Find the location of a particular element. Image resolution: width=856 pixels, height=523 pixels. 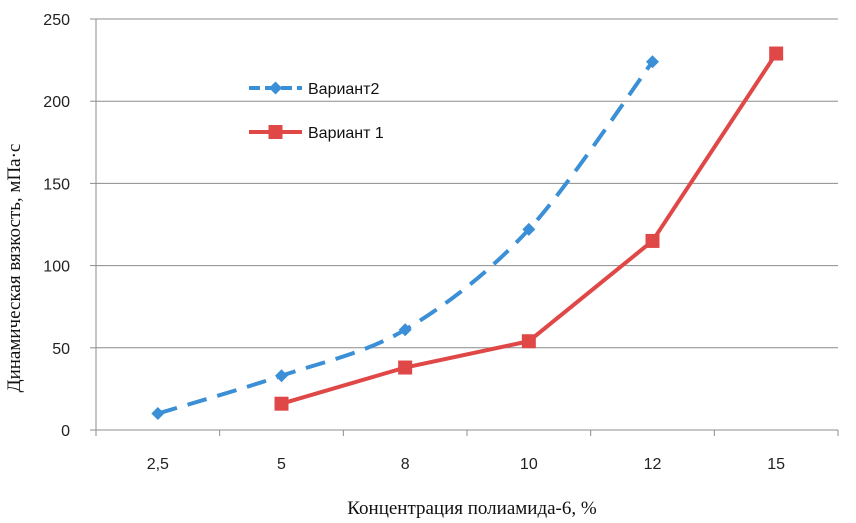

x-axis-title: Концентрация полиамида-6, % is located at coordinates (472, 508).